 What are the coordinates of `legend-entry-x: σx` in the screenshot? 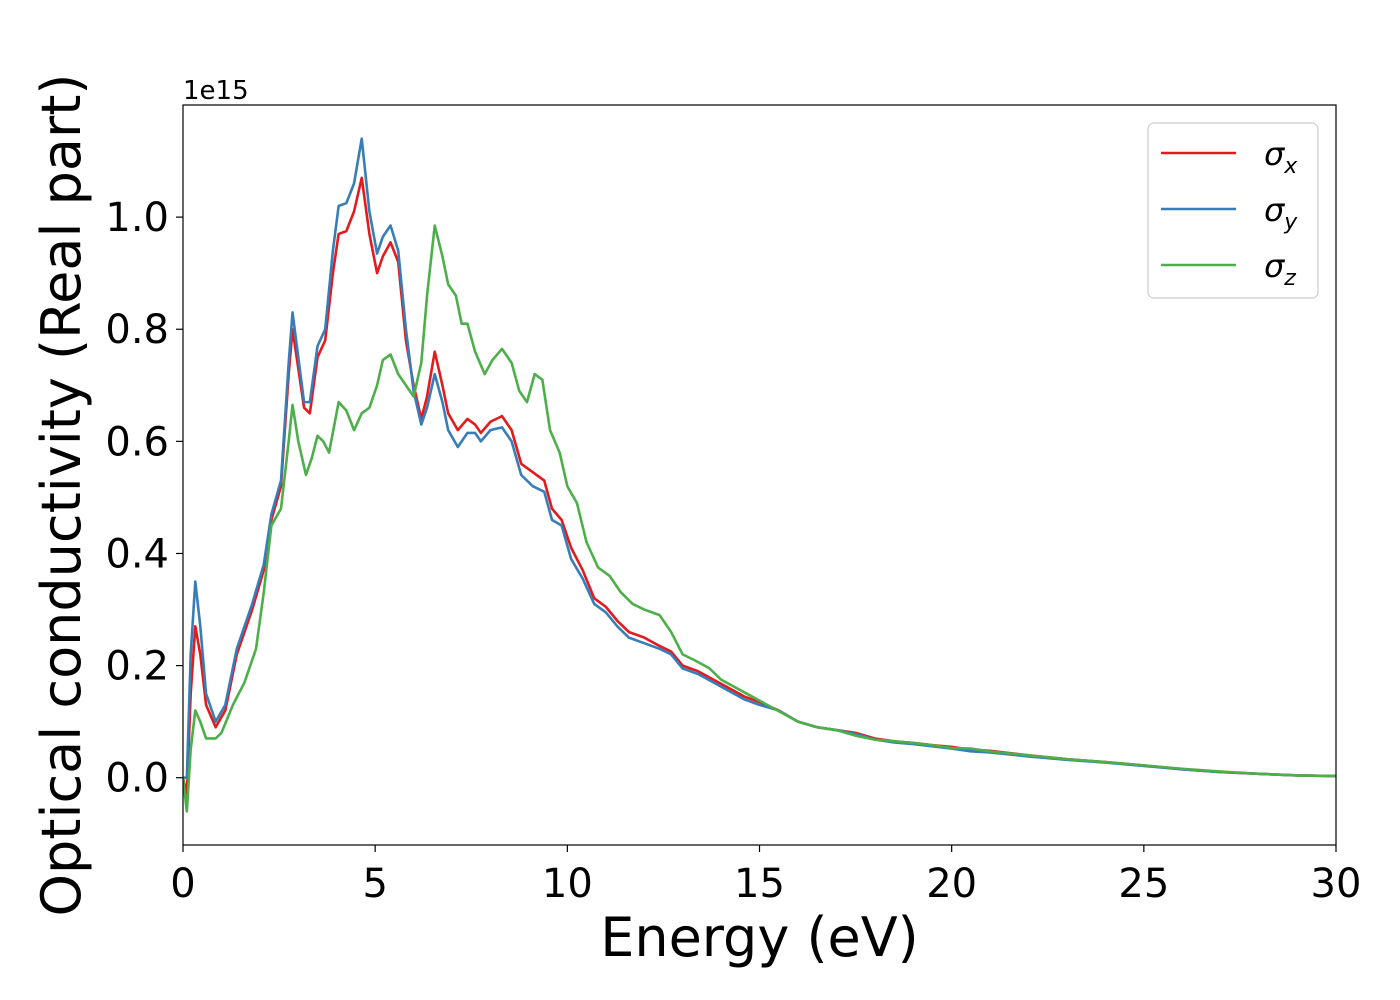 It's located at (1281, 157).